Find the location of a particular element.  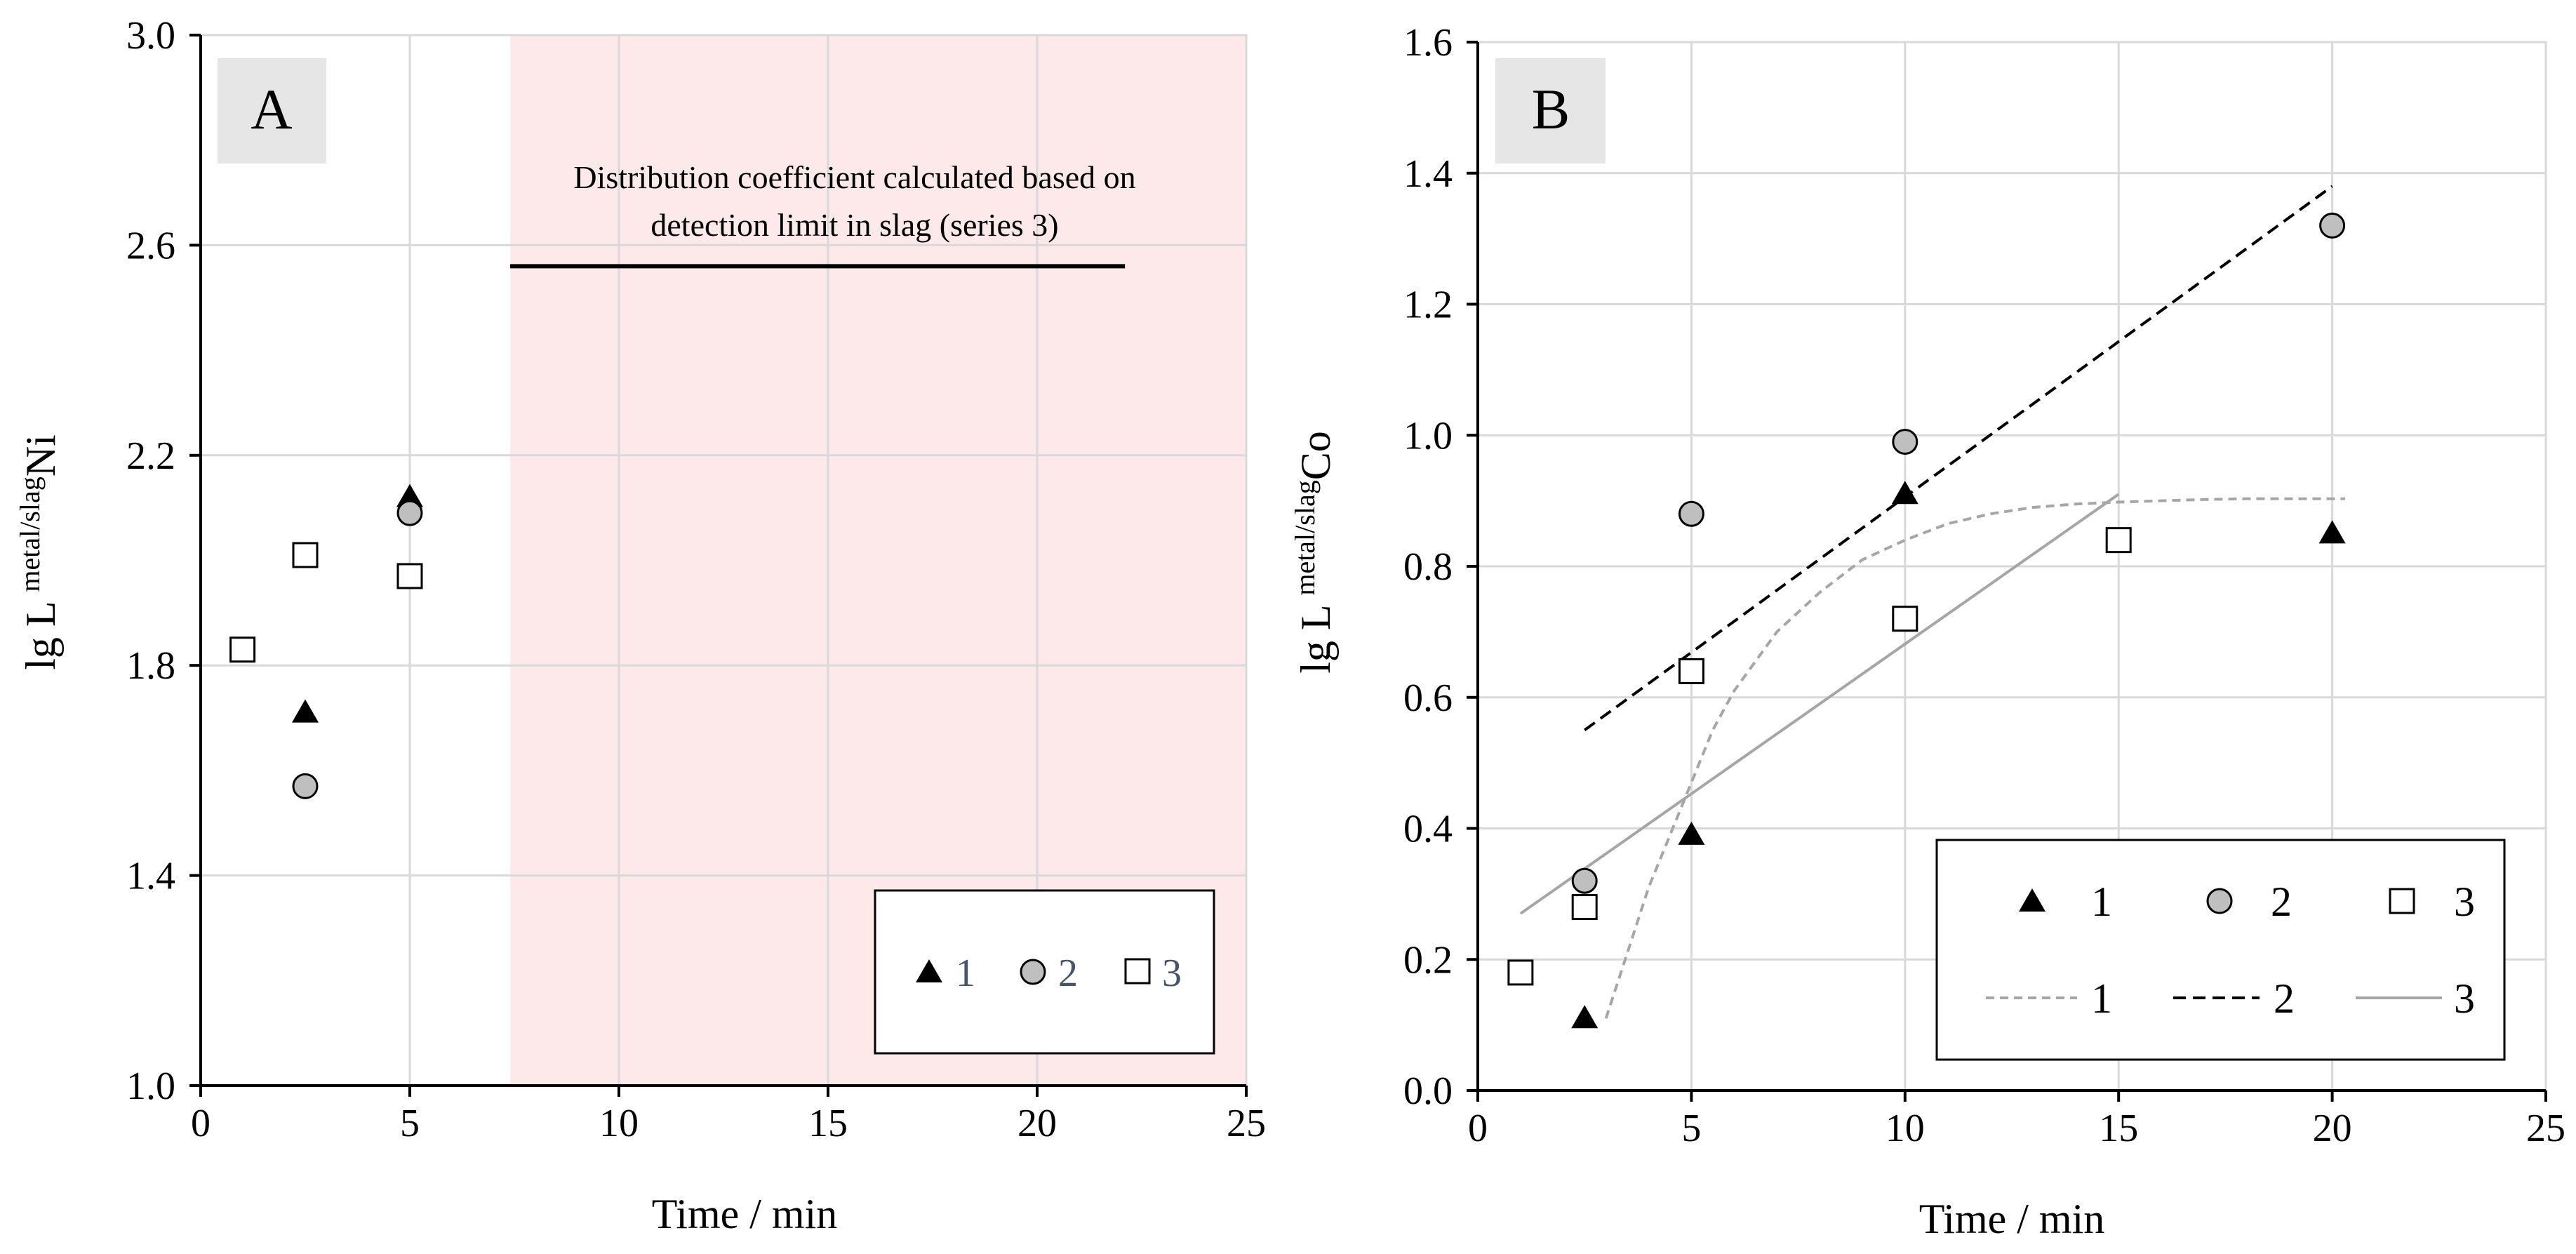

panel-a-x-axis-label: Time / min is located at coordinates (745, 1214).